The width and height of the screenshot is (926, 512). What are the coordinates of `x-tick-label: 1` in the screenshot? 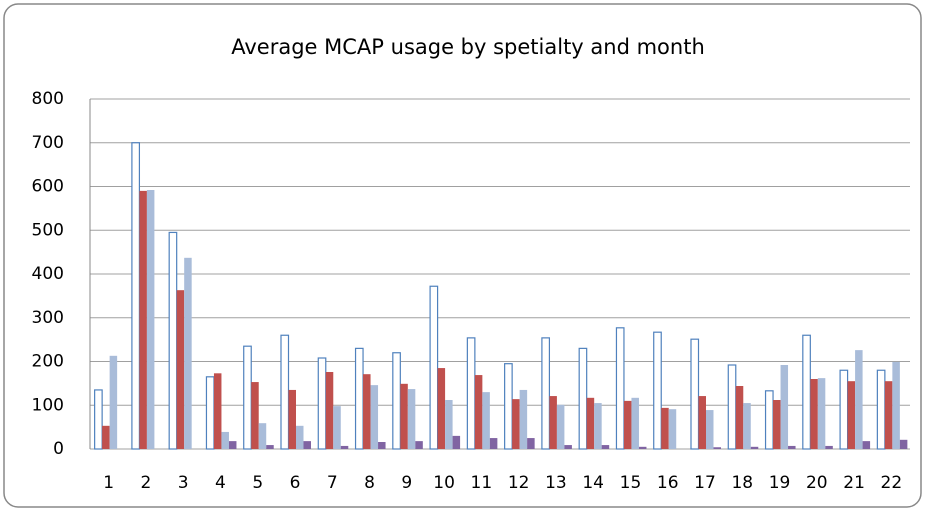 It's located at (108, 483).